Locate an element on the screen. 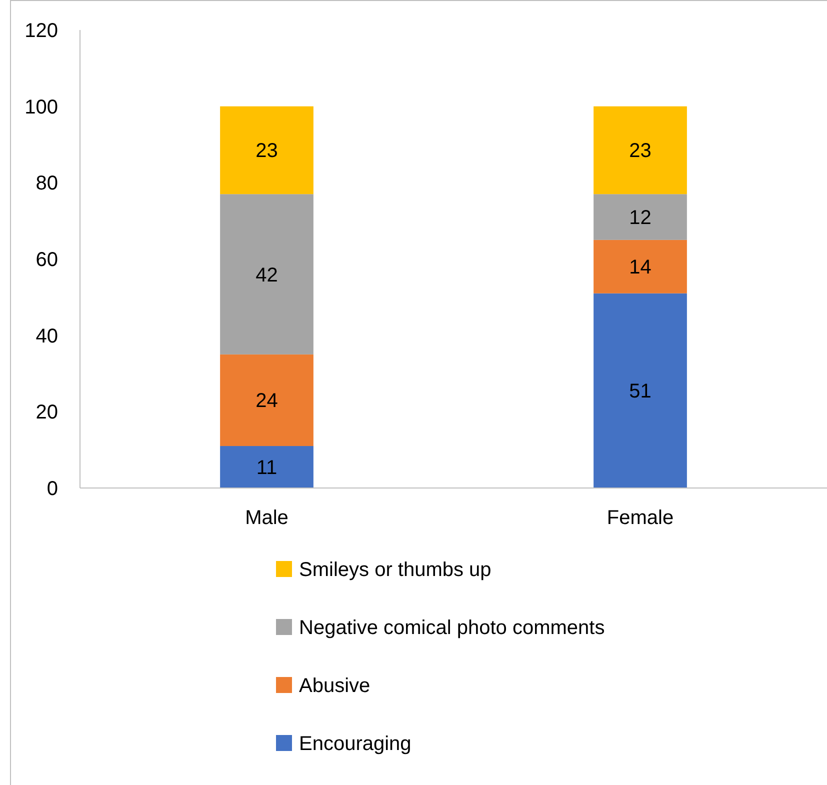 The image size is (827, 785). y-tick-label: 40 is located at coordinates (47, 336).